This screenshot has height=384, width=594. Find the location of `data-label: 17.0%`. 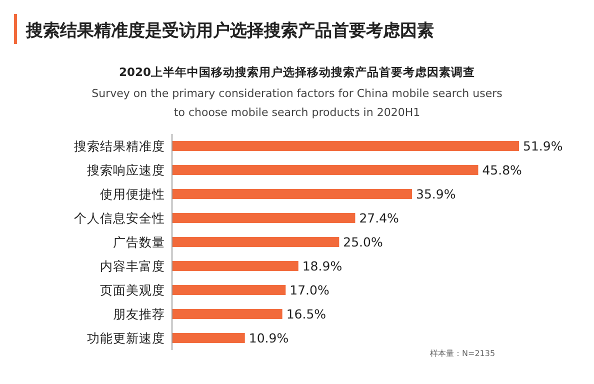

data-label: 17.0% is located at coordinates (310, 290).